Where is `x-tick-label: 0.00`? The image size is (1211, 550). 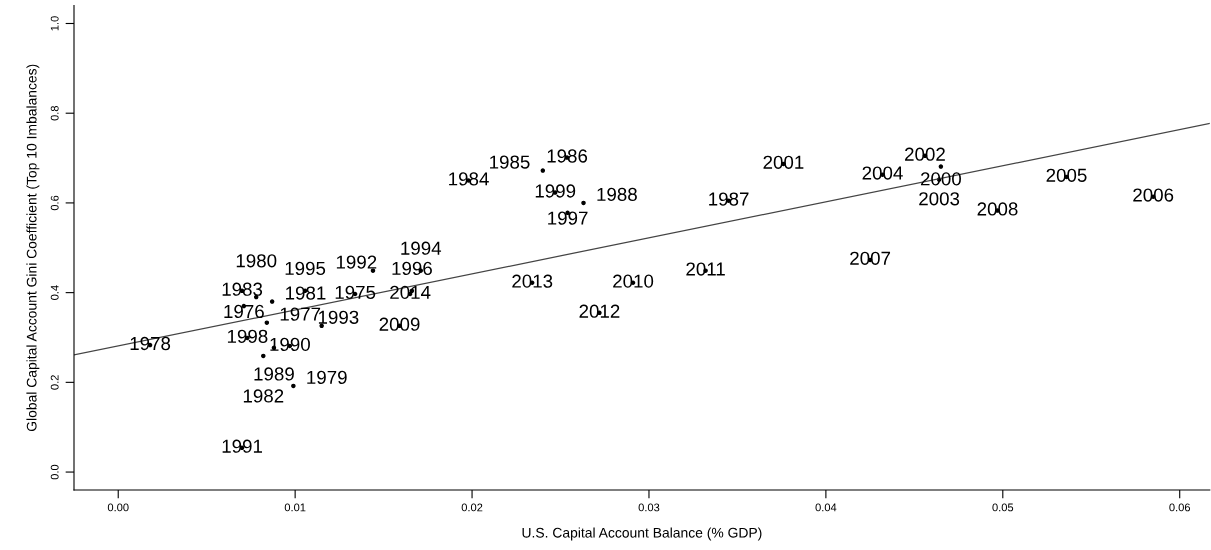
x-tick-label: 0.00 is located at coordinates (118, 507).